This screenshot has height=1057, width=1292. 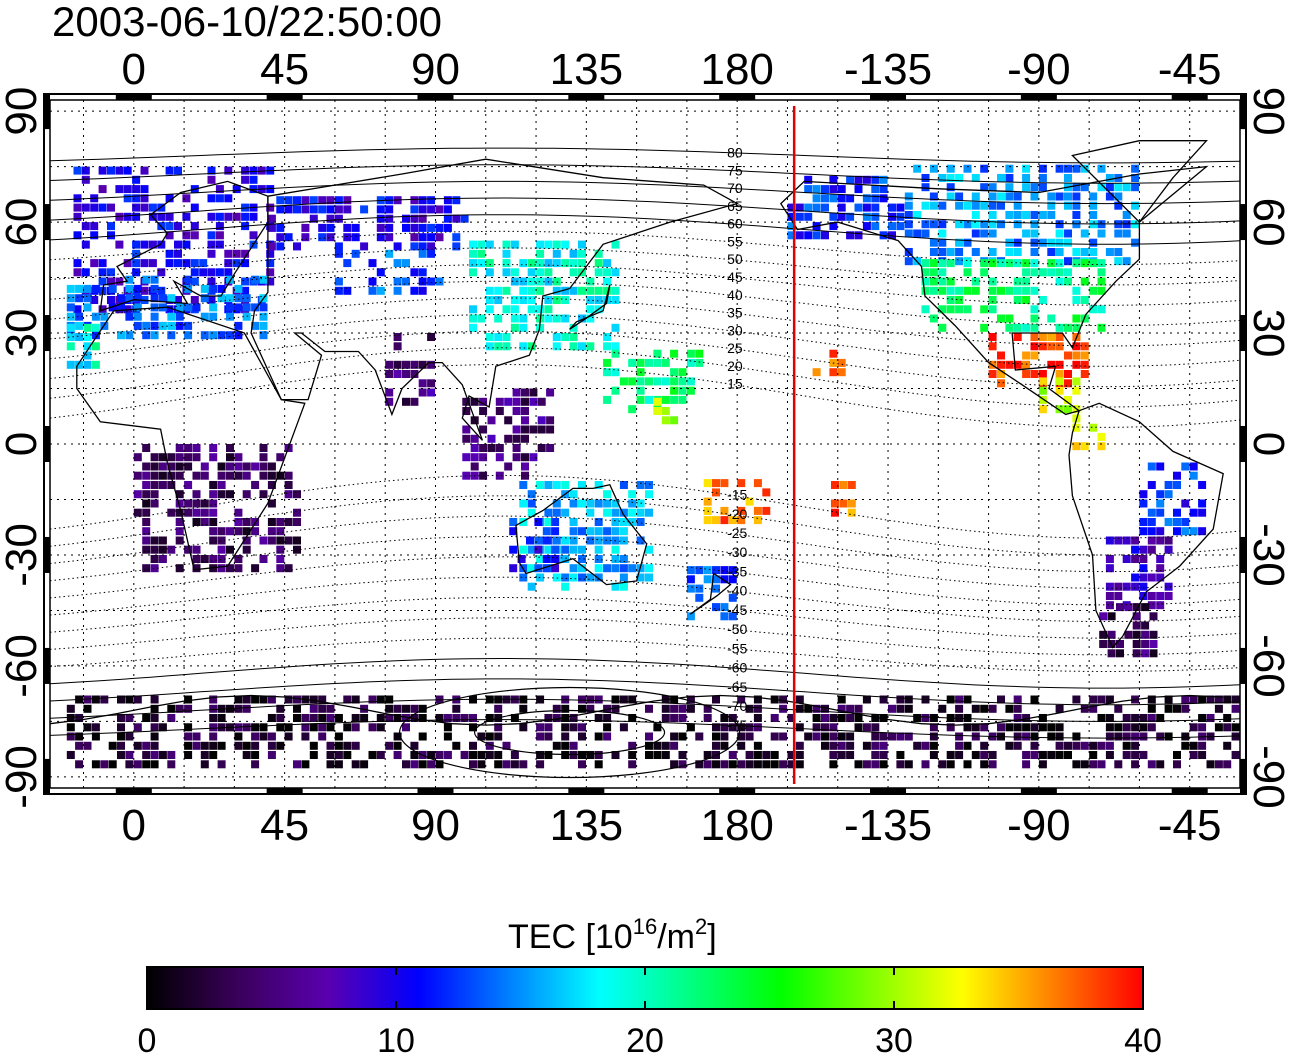 I want to click on contour-label: 80, so click(x=735, y=153).